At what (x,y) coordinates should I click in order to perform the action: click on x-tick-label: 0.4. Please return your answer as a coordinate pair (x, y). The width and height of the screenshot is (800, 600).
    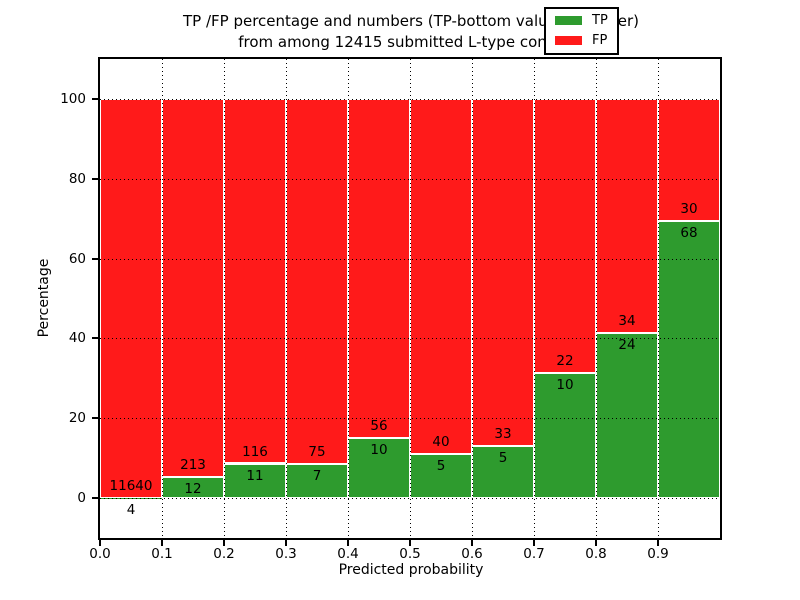
    Looking at the image, I should click on (348, 554).